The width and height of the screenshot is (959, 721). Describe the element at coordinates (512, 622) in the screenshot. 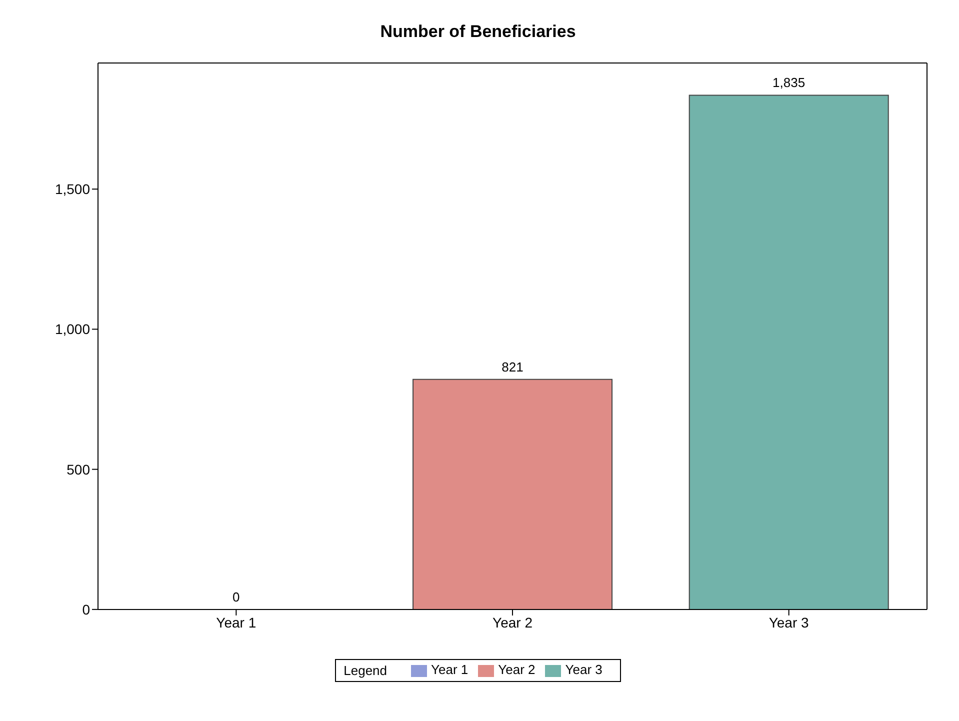

I see `x-tick-label: Year 2` at that location.